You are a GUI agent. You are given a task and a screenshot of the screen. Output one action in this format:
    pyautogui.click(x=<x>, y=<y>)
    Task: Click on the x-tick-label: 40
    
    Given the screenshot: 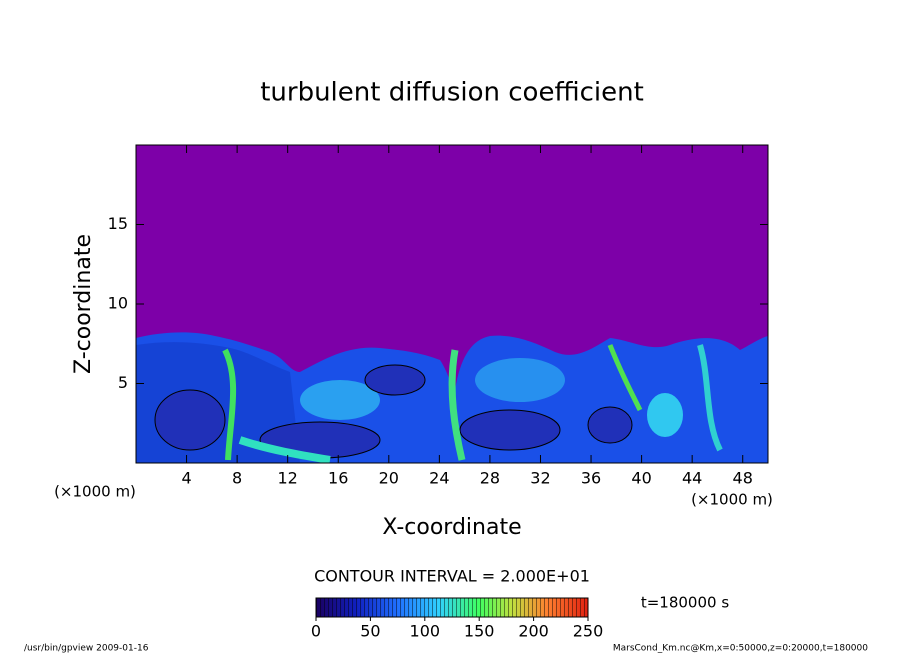 What is the action you would take?
    pyautogui.click(x=641, y=478)
    